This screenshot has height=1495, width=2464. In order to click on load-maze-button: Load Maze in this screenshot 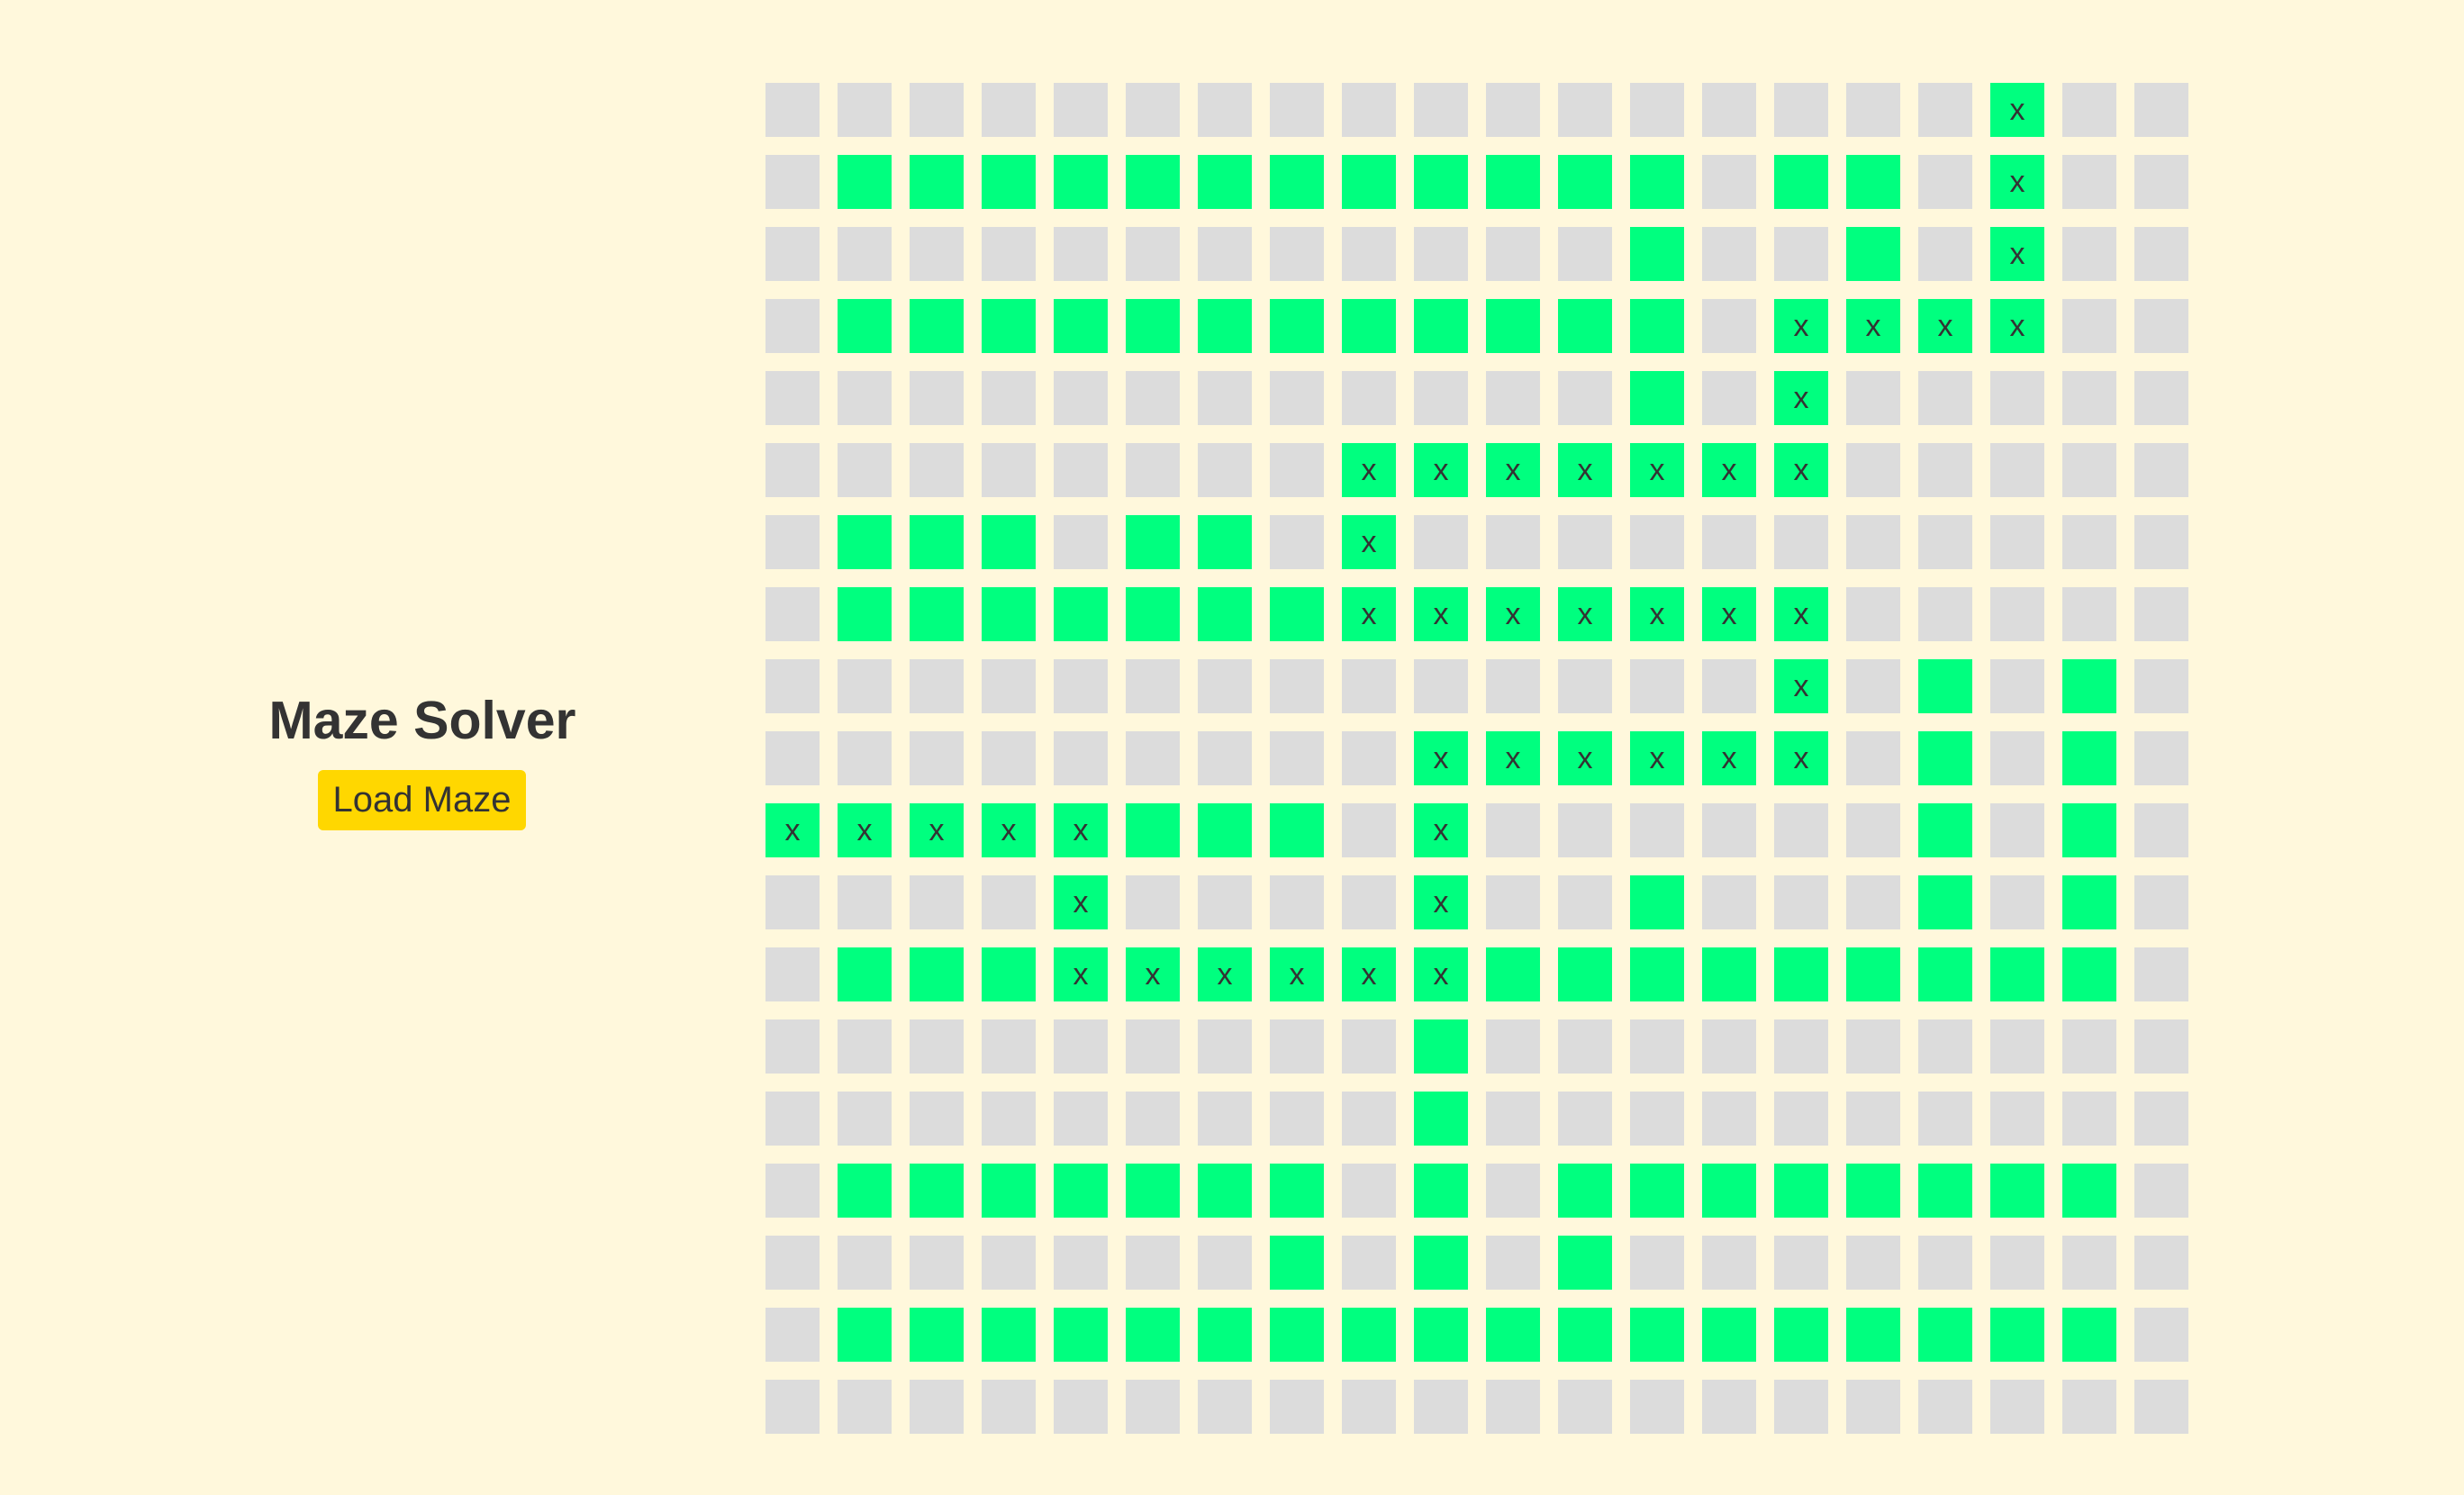, I will do `click(422, 800)`.